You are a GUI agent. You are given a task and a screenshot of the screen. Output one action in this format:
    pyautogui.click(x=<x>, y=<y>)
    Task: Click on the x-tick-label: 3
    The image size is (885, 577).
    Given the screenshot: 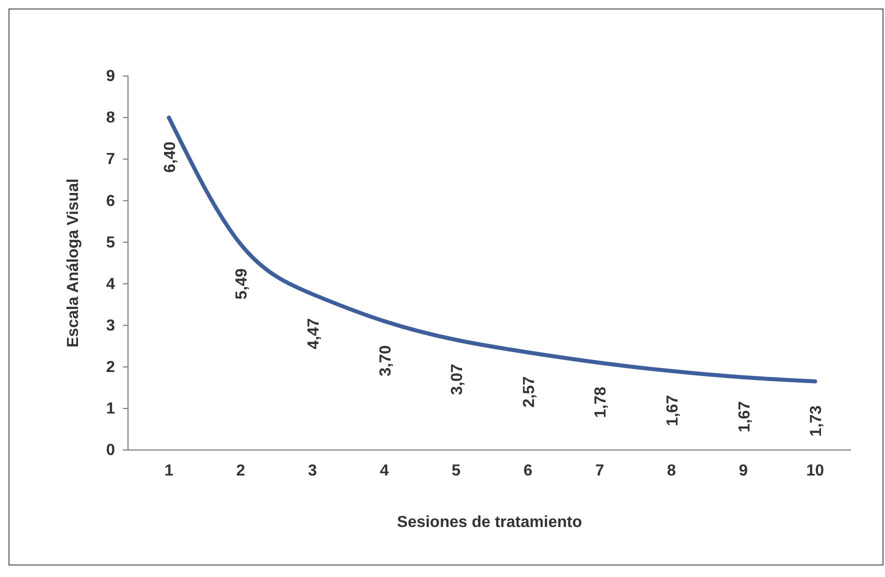 What is the action you would take?
    pyautogui.click(x=313, y=471)
    